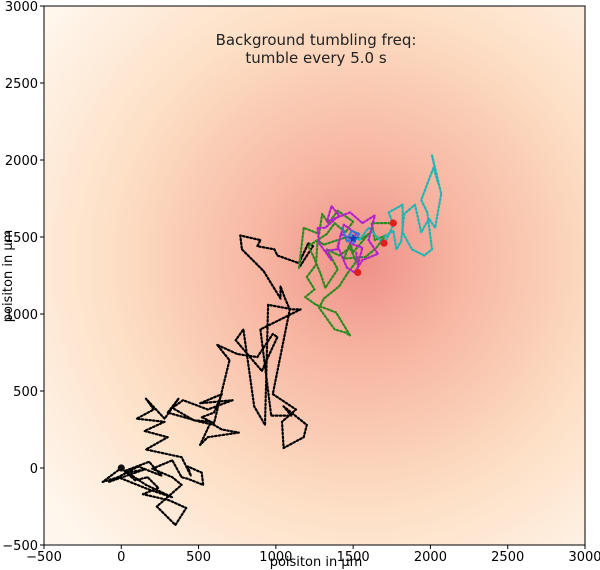 The height and width of the screenshot is (570, 600). I want to click on x-tick-label: 0, so click(121, 557).